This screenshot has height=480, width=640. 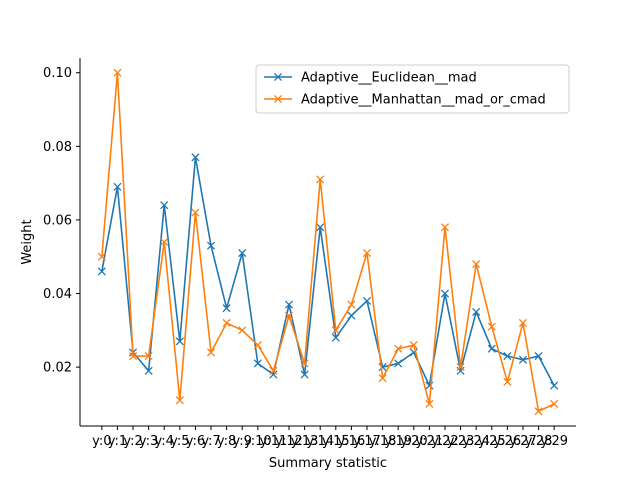 I want to click on legend-label: Adaptive__Manhattan__mad_or_cmad, so click(x=423, y=100).